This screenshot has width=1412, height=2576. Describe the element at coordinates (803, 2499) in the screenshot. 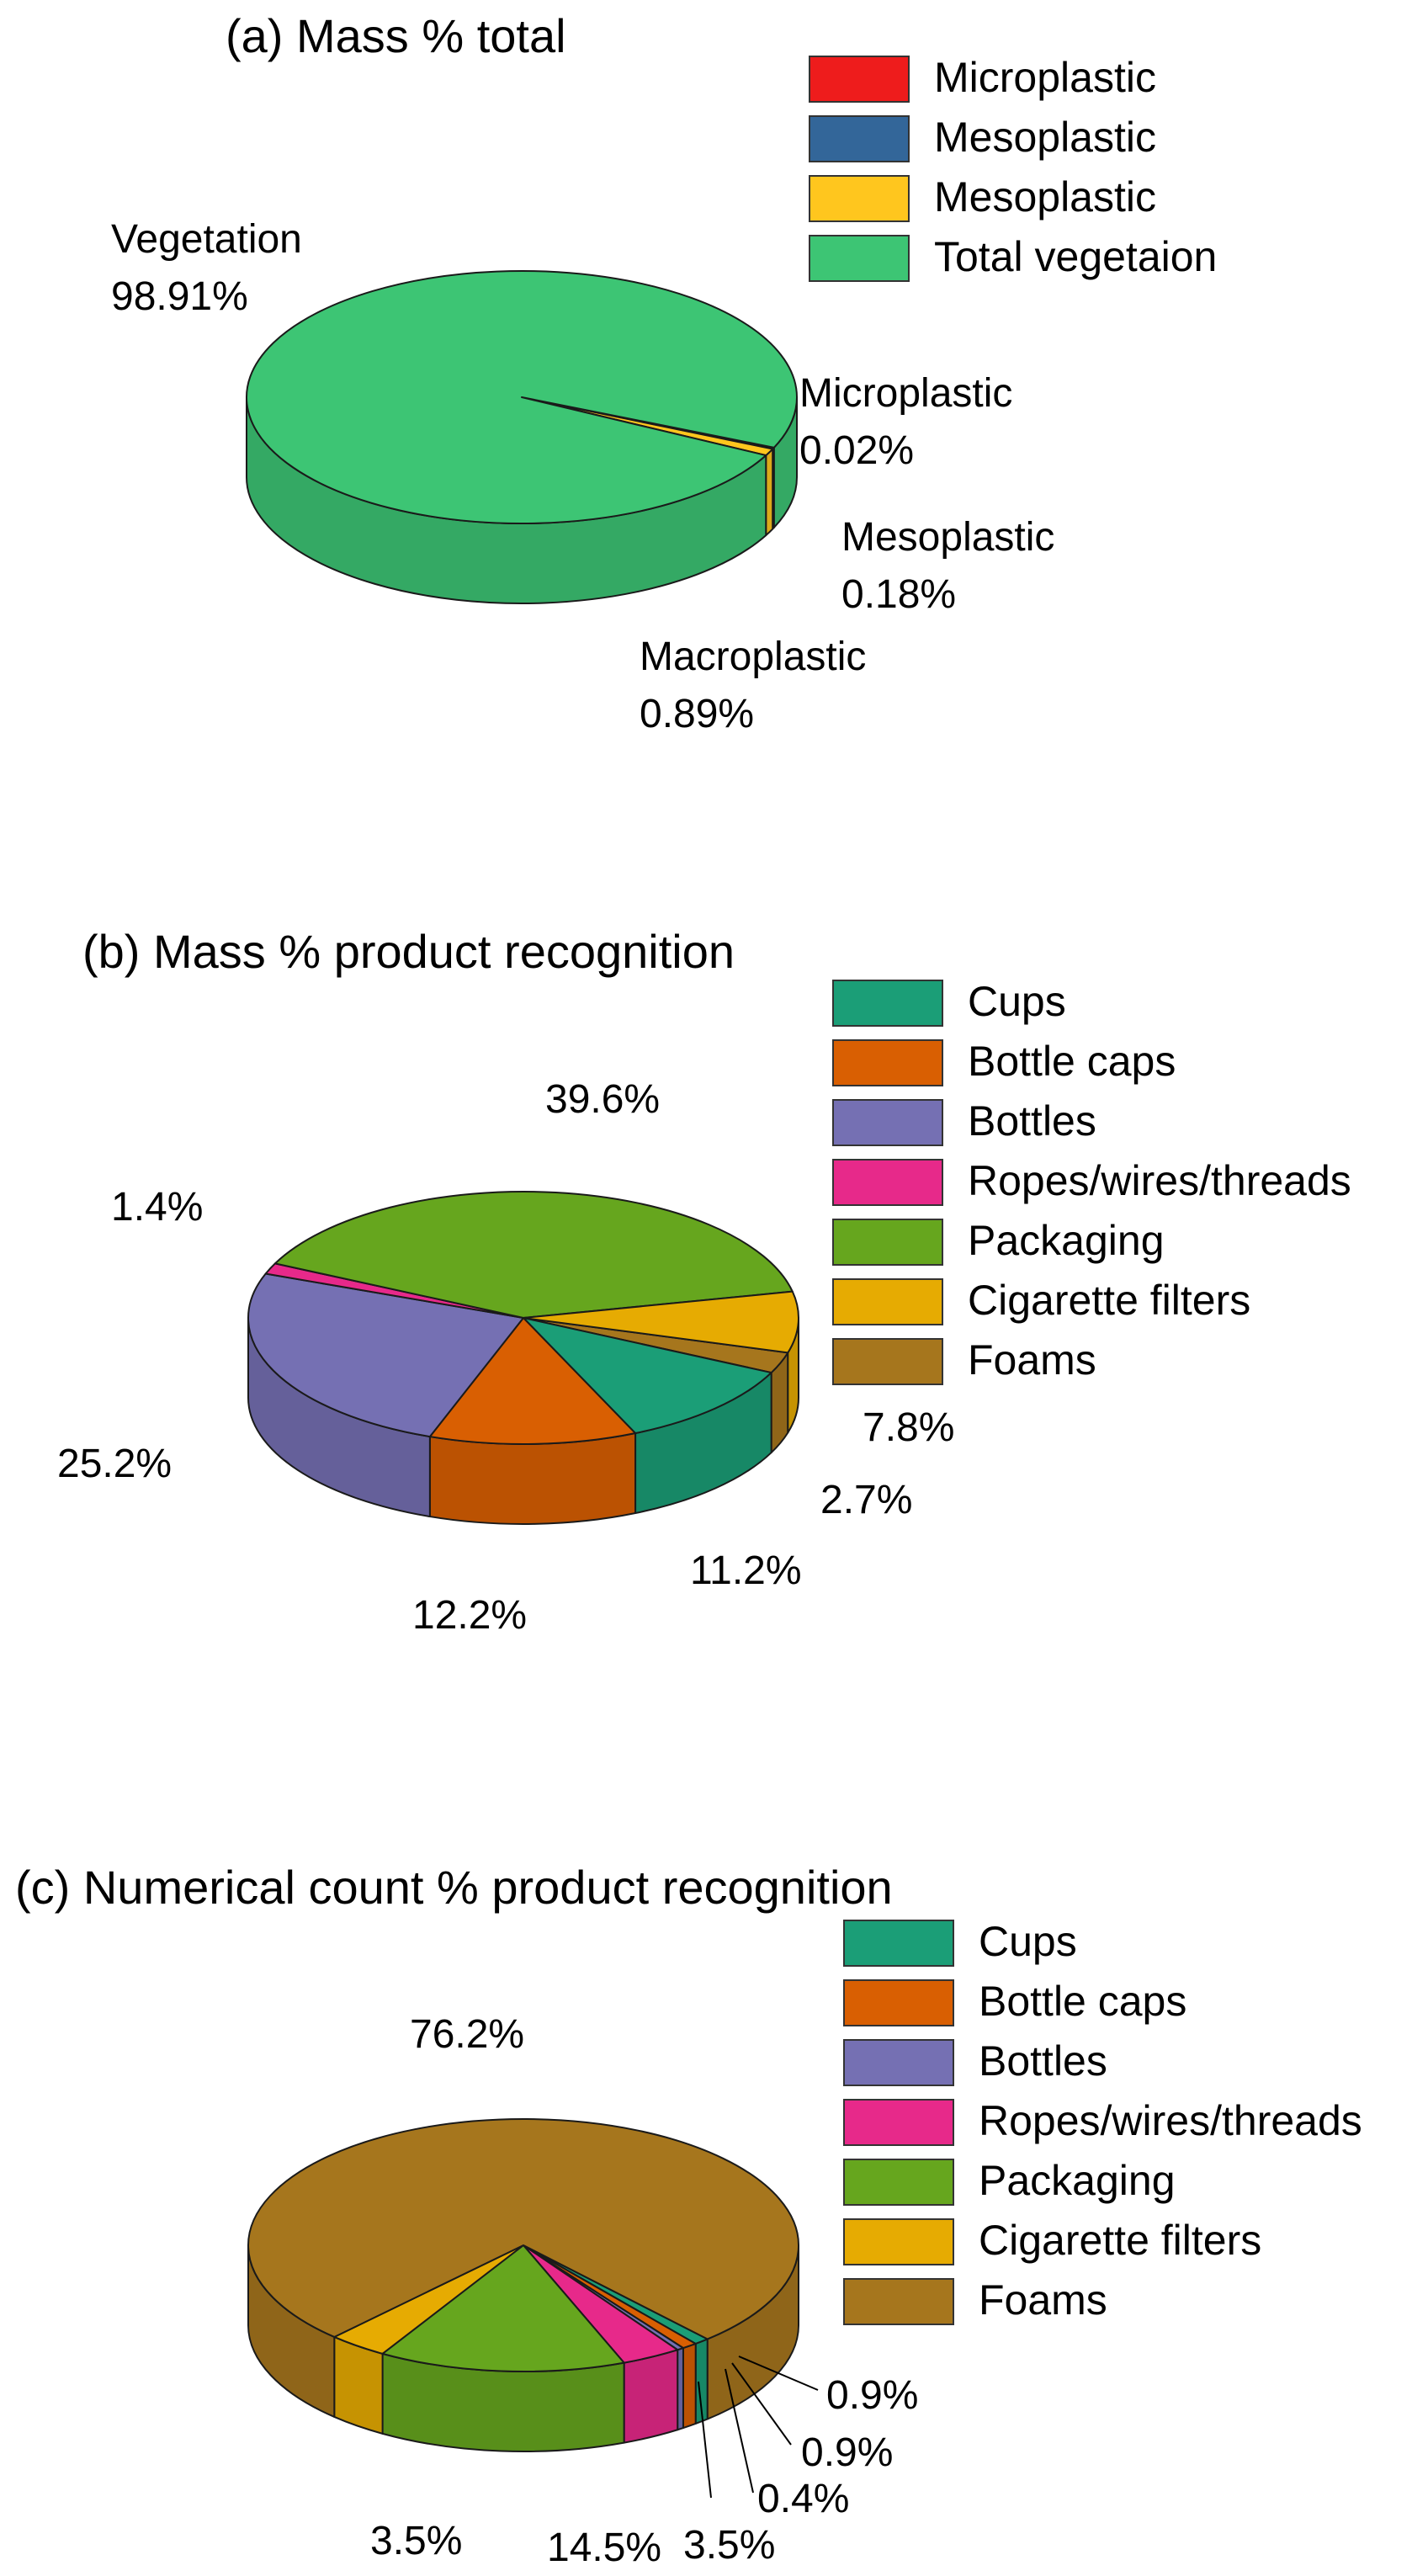

I see `label-bottles-value: 0.4%` at that location.